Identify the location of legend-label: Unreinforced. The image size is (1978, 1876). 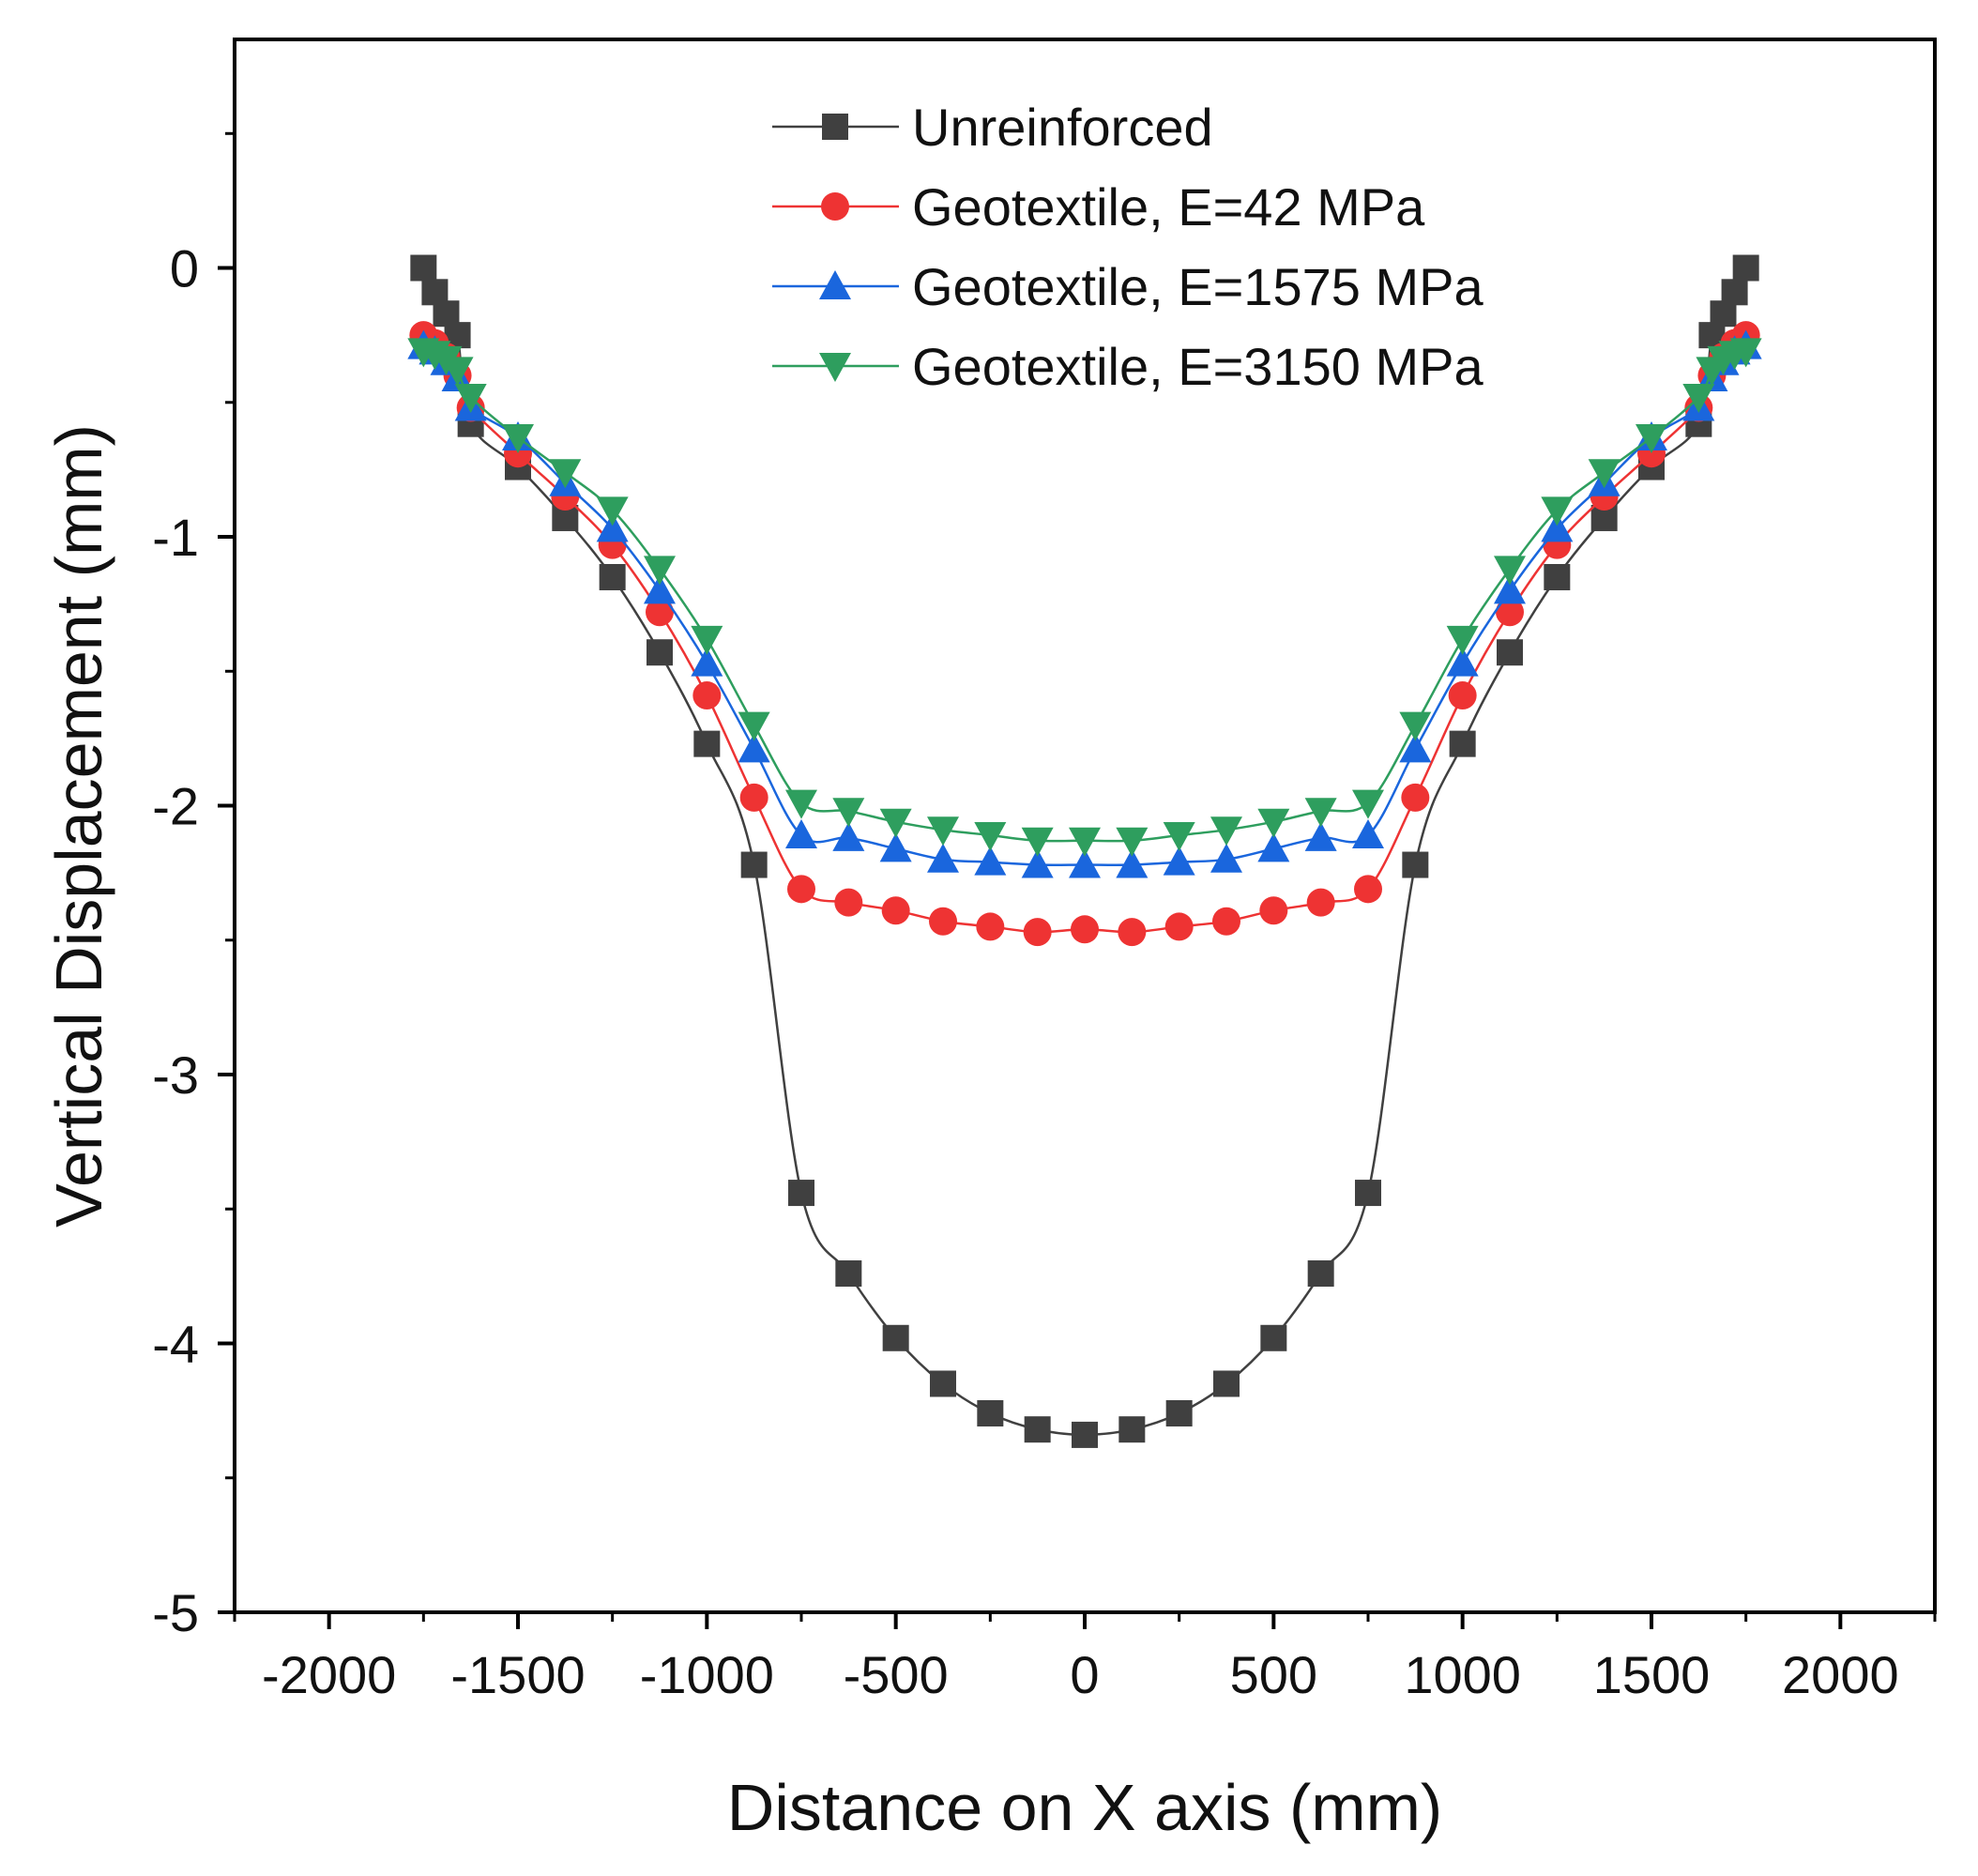
(1062, 127).